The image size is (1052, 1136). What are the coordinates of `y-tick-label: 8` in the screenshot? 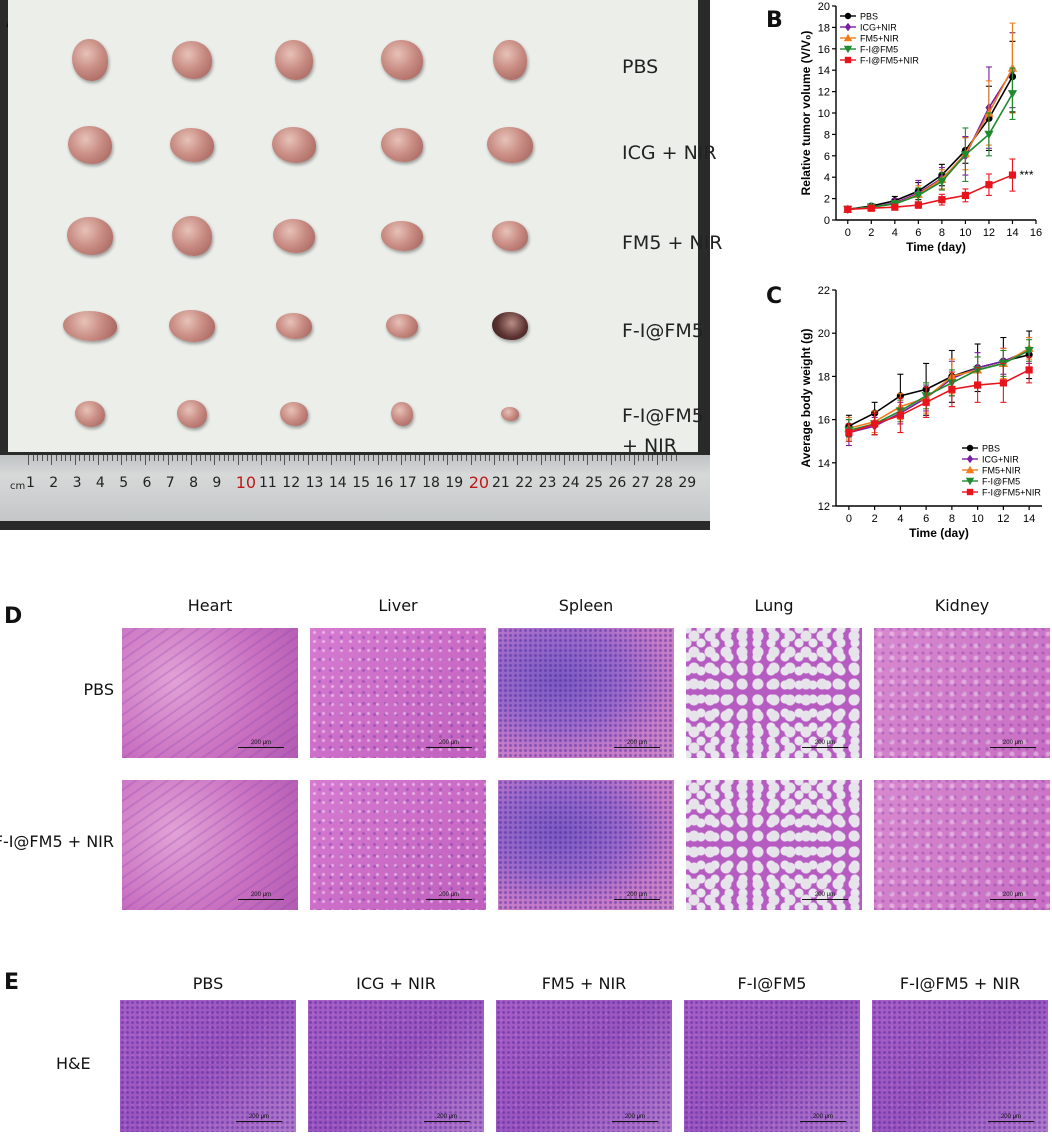 It's located at (827, 135).